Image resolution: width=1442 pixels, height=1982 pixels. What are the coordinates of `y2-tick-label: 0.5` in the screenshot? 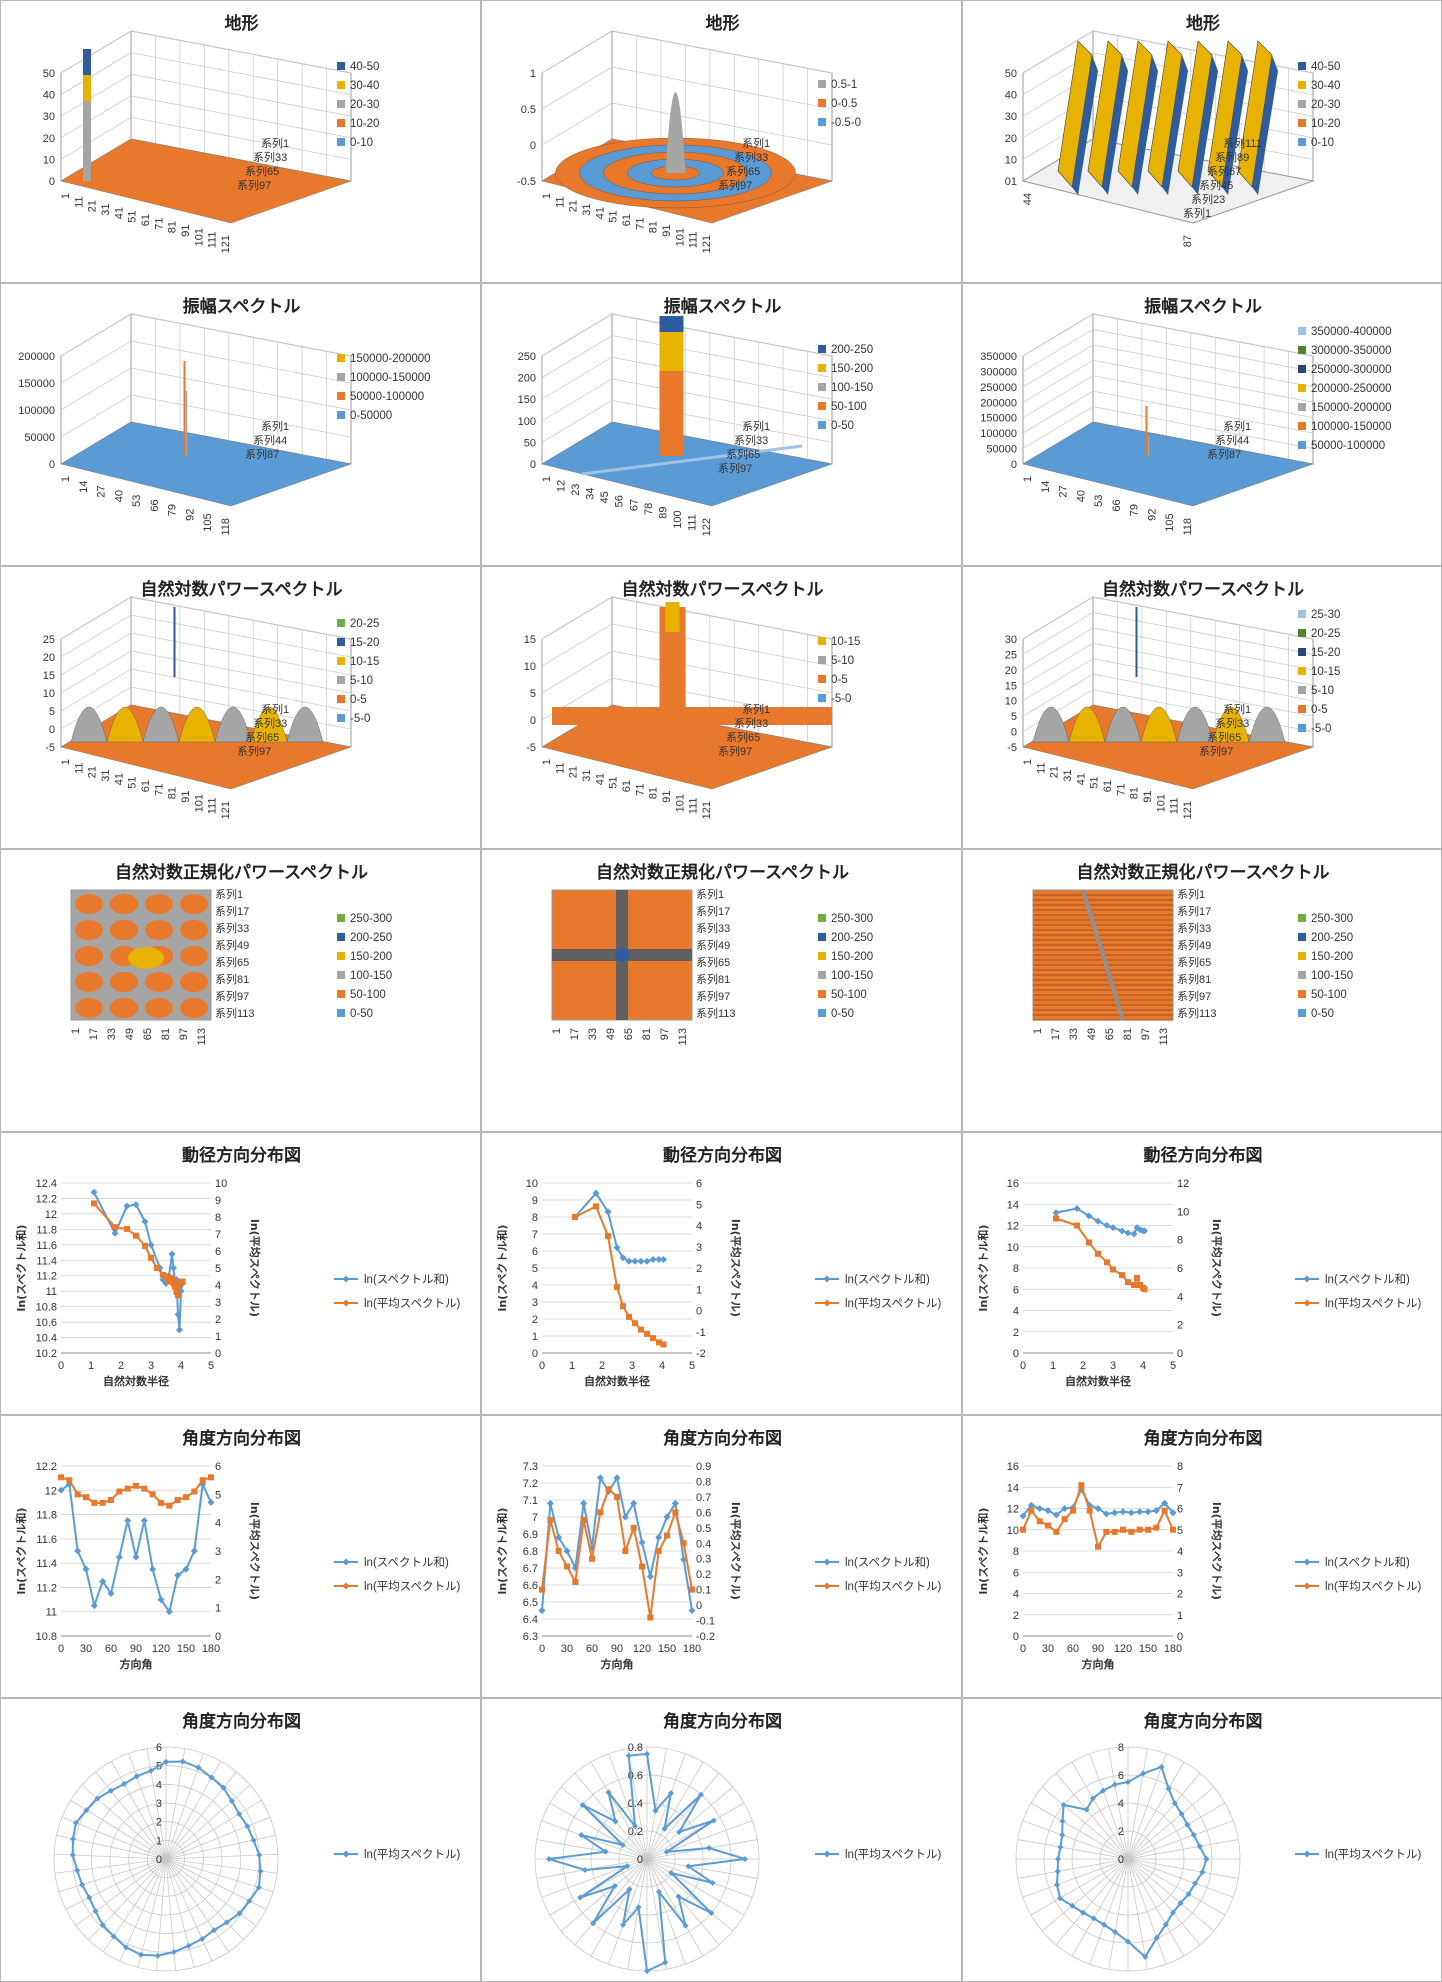 It's located at (703, 1529).